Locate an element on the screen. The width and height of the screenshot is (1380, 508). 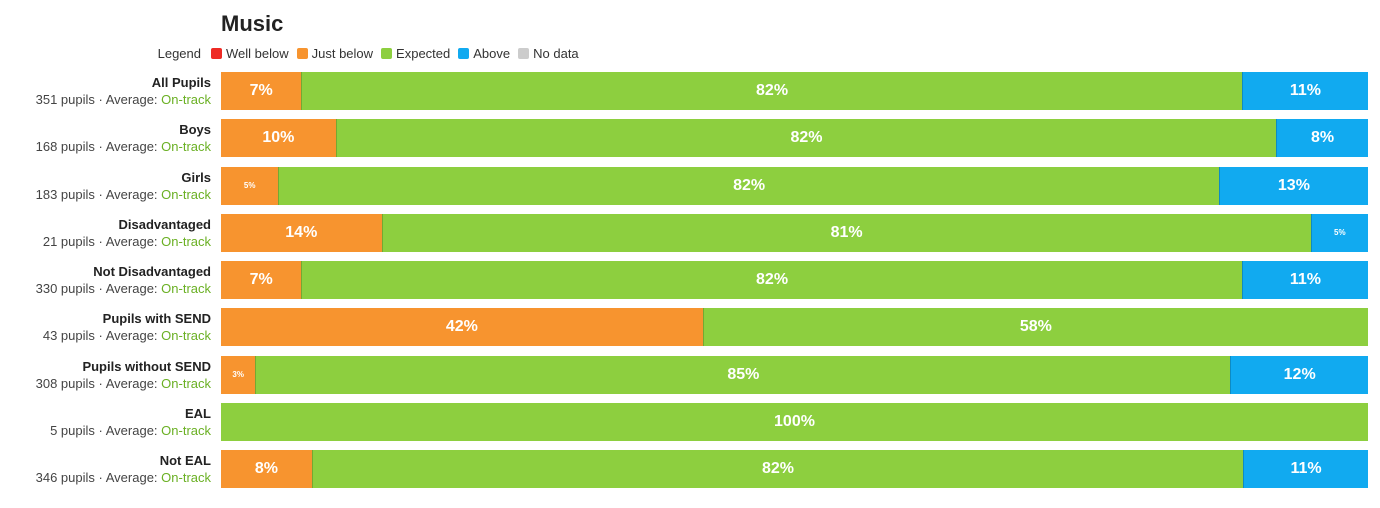
bar-segment-just-below: 8% is located at coordinates (266, 469).